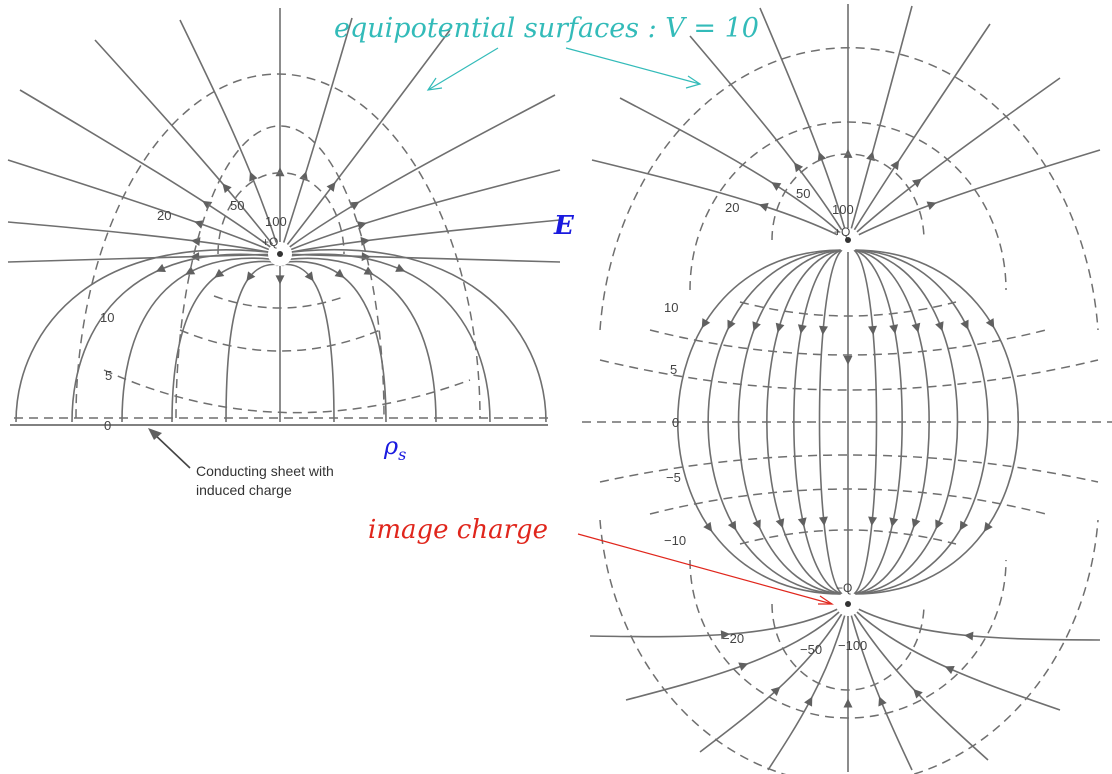 The image size is (1112, 774). What do you see at coordinates (673, 477) in the screenshot?
I see `right-label-neg5: −5` at bounding box center [673, 477].